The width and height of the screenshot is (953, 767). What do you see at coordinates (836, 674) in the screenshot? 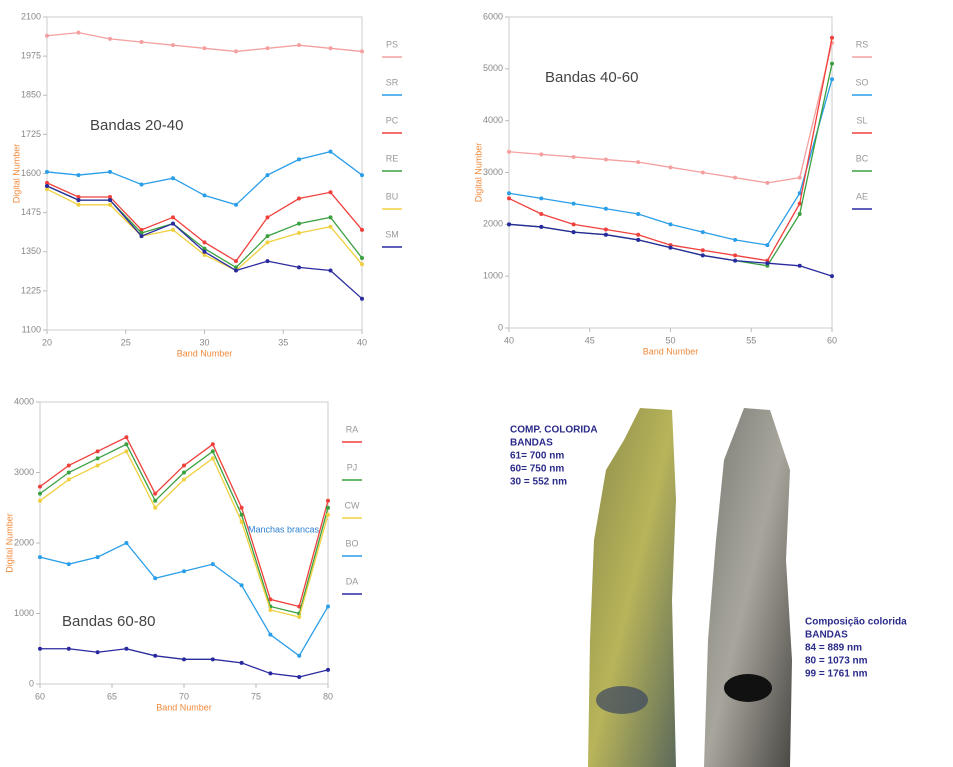
I see `image-caption: 99 = 1761 nm` at bounding box center [836, 674].